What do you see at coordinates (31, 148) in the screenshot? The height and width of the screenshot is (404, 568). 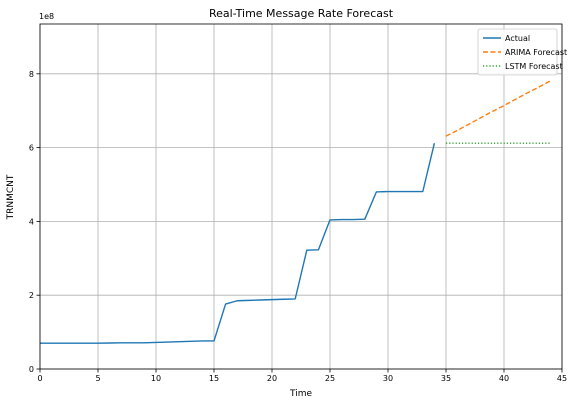 I see `y-tick-label: 6` at bounding box center [31, 148].